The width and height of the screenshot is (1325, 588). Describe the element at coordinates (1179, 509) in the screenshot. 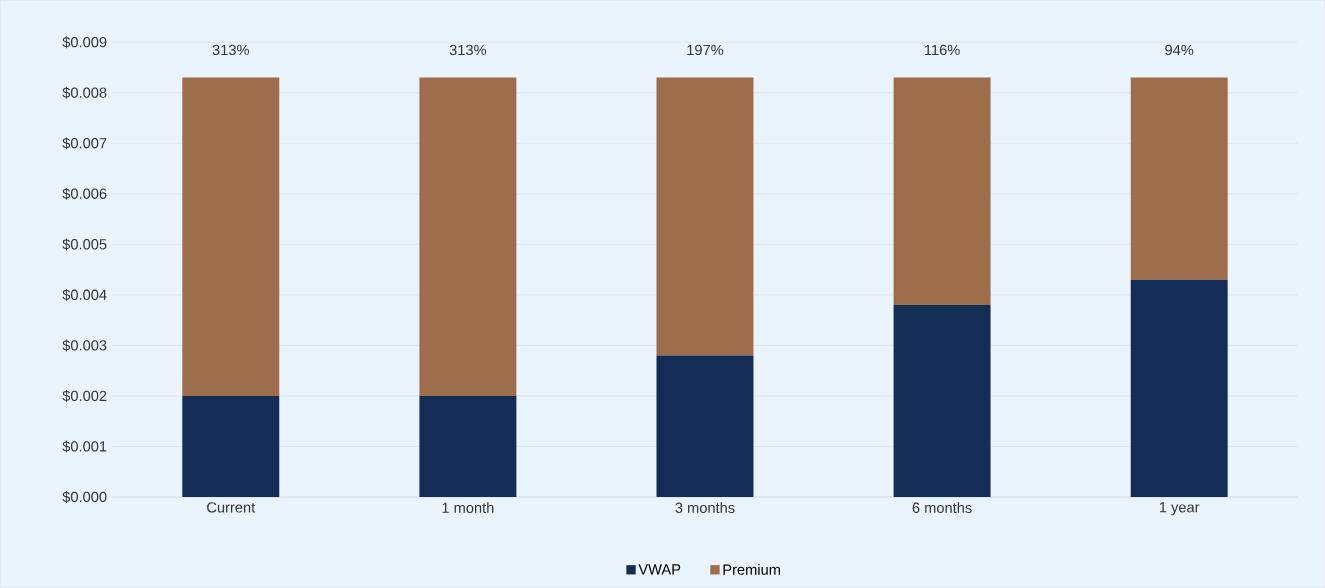

I see `x-tick-label: 1 year` at that location.